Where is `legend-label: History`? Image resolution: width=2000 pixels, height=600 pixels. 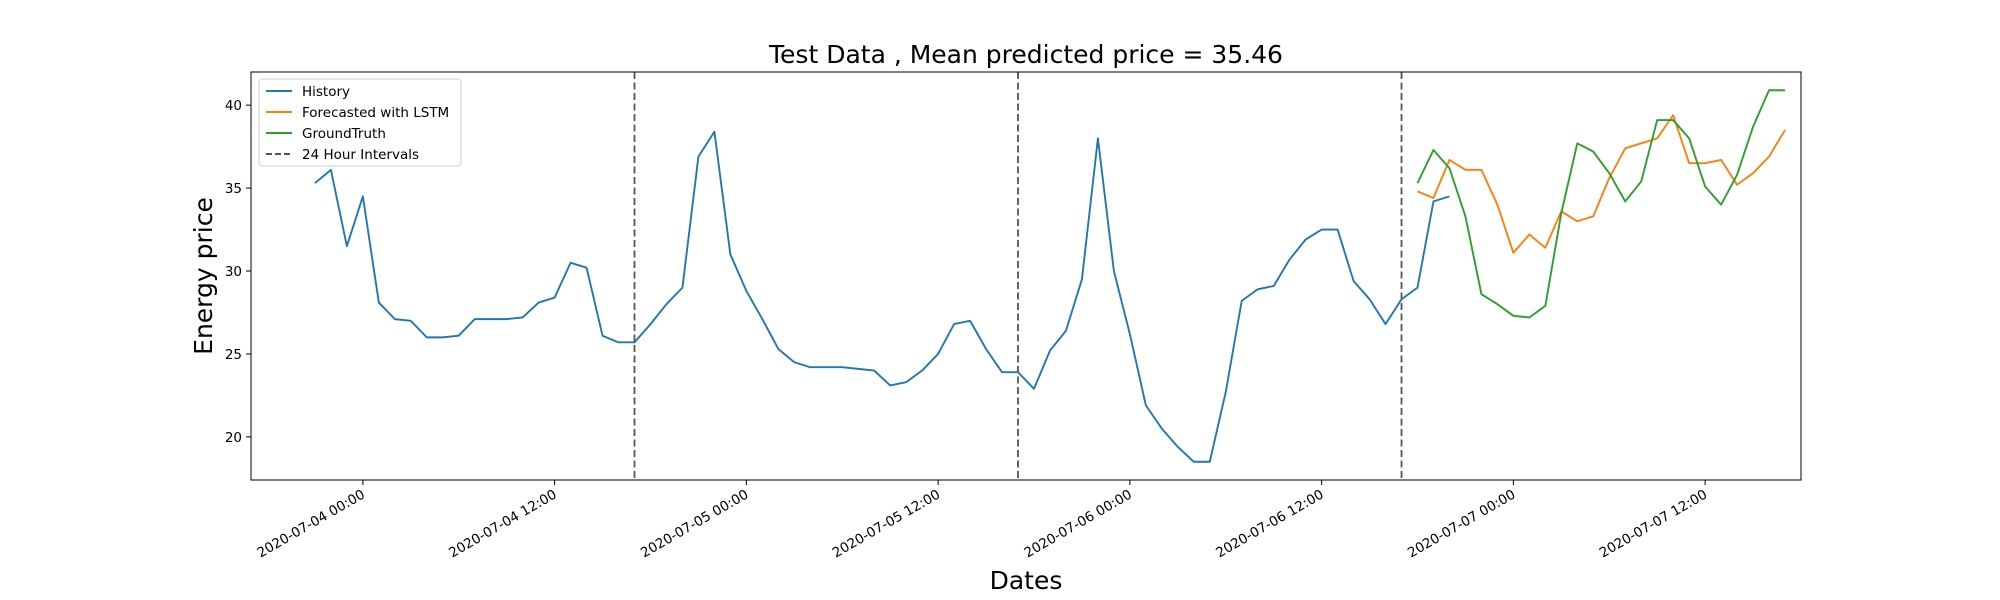
legend-label: History is located at coordinates (326, 92).